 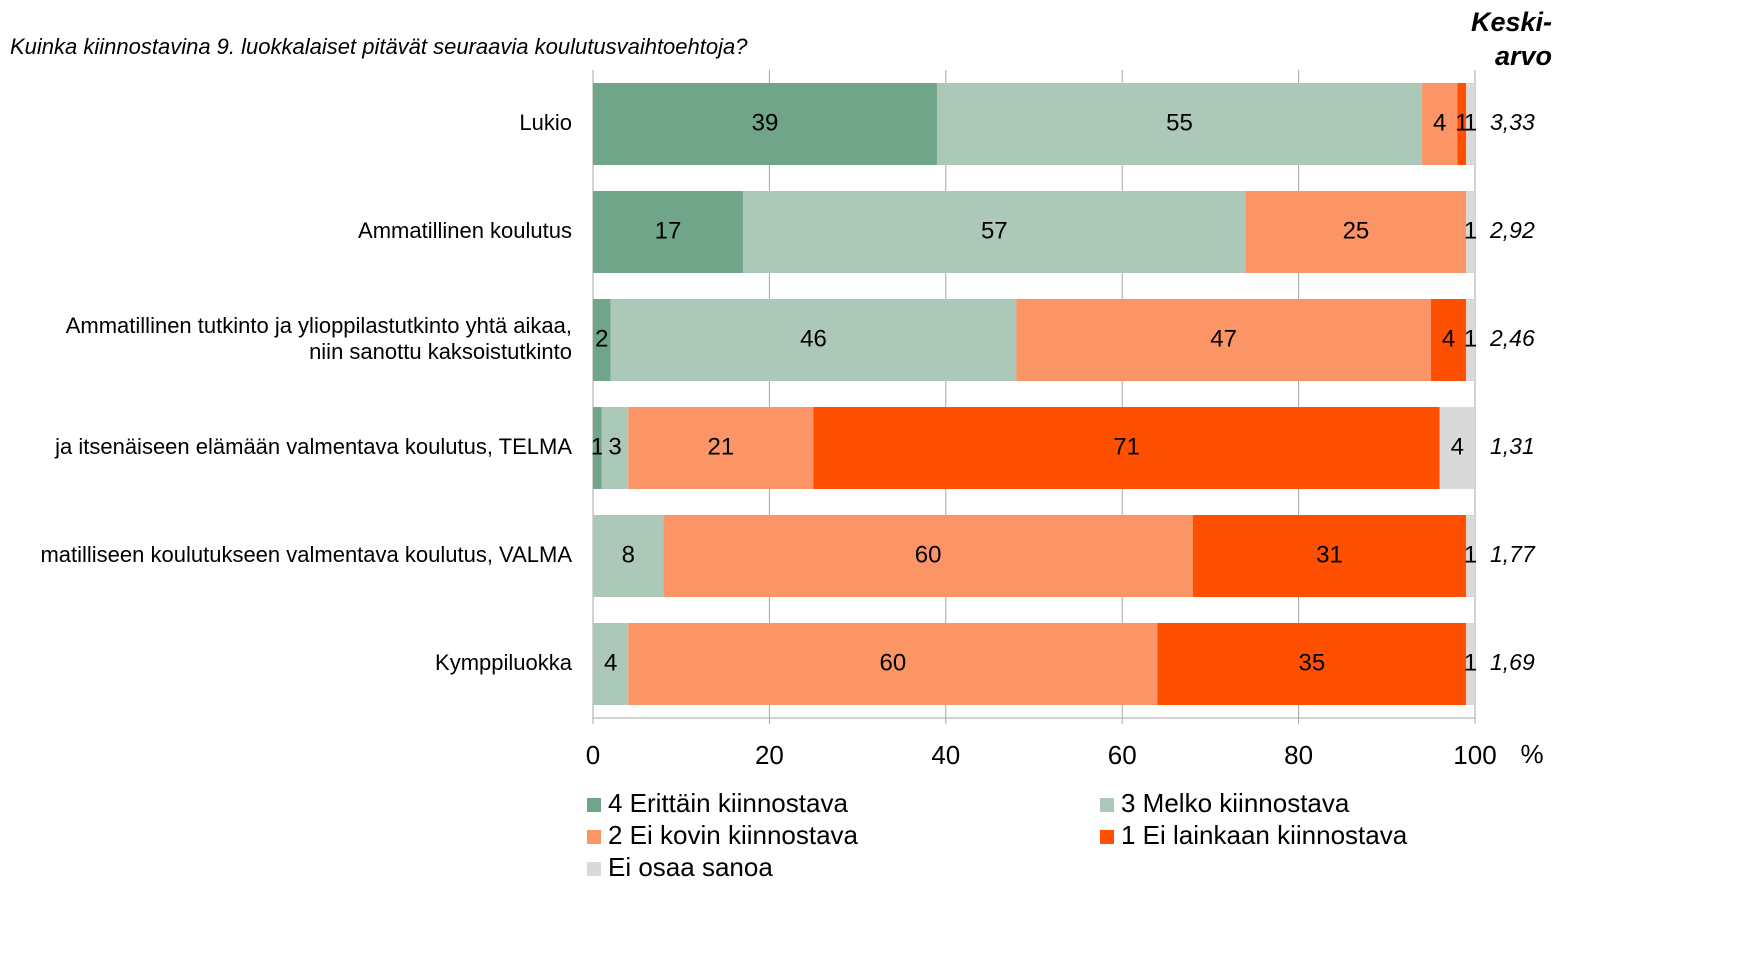 What do you see at coordinates (945, 755) in the screenshot?
I see `x-tick-label: 40` at bounding box center [945, 755].